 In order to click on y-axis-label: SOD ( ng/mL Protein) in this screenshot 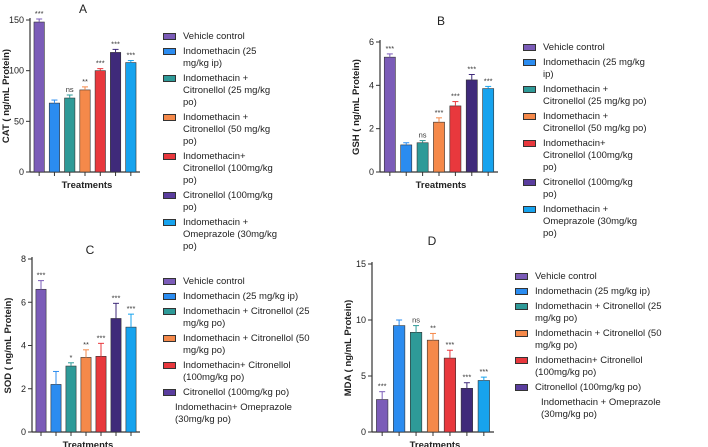, I will do `click(8, 346)`.